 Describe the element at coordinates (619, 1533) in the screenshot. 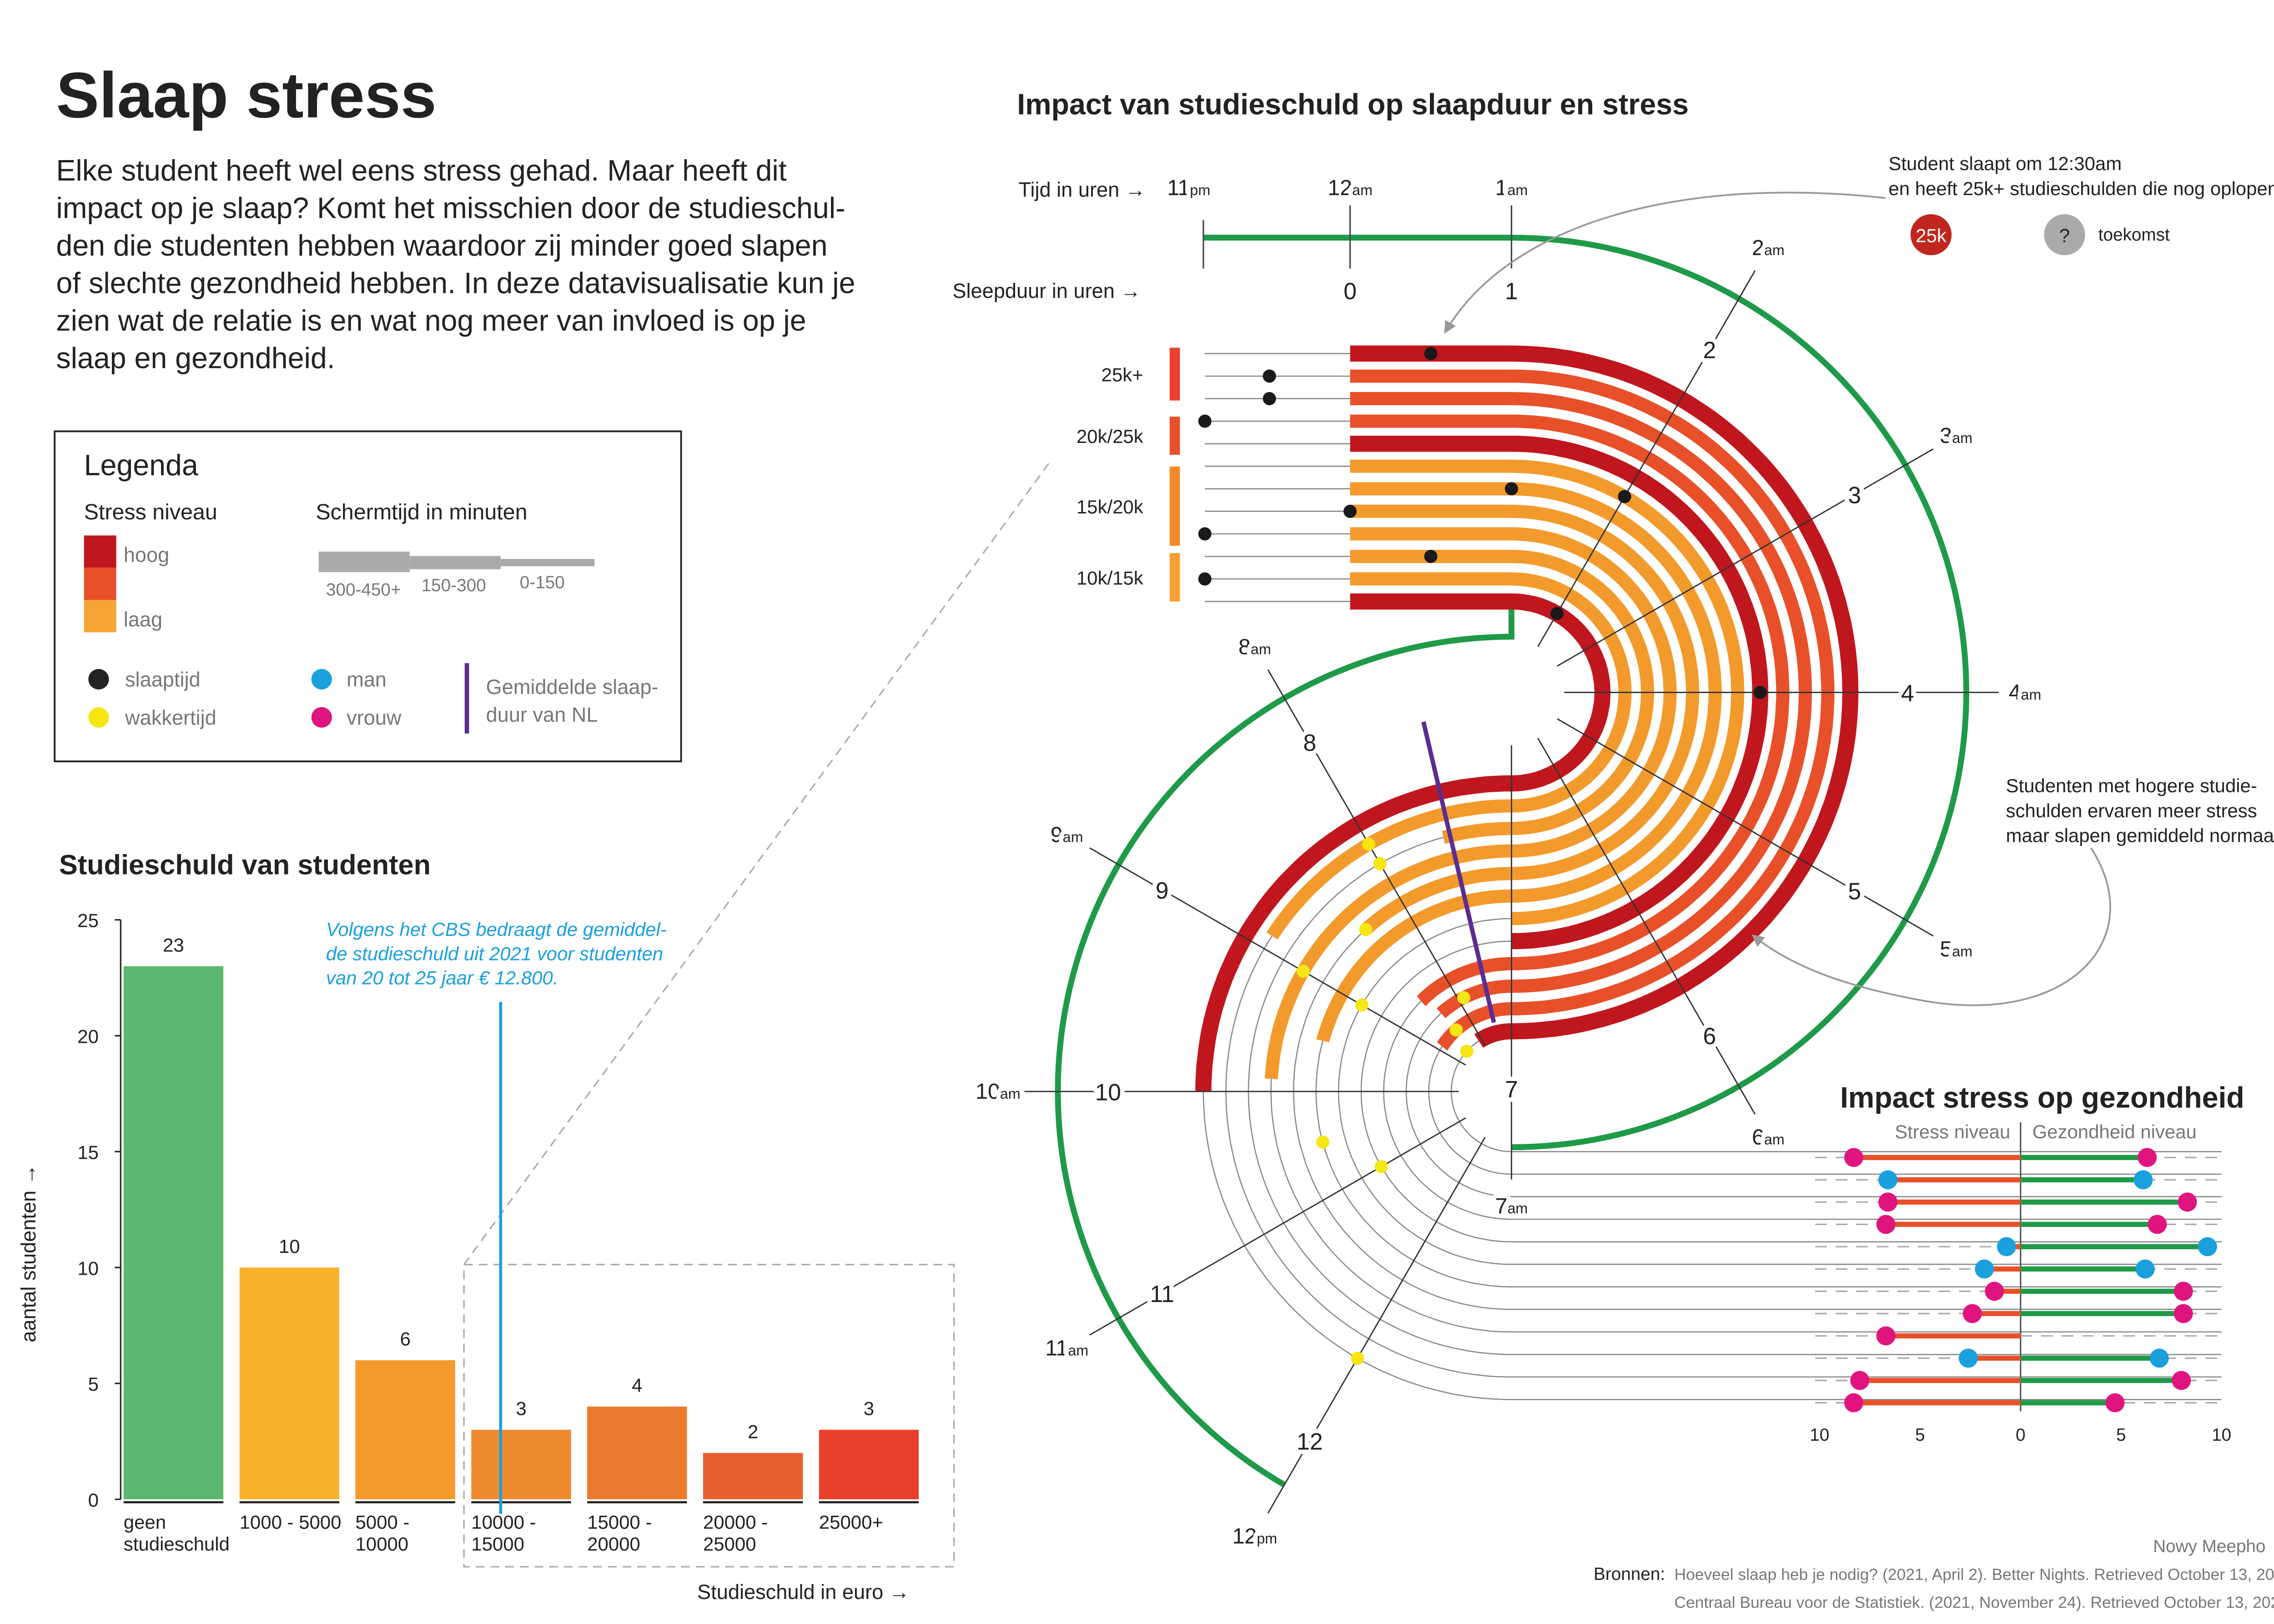

I see `x-tick-label: 15000 - 20000` at that location.